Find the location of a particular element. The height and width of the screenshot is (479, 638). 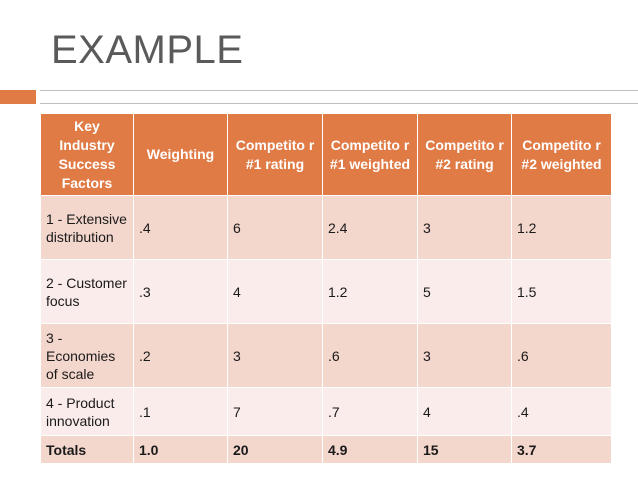

header-c2-rating: Competito r #2 rating is located at coordinates (464, 154).